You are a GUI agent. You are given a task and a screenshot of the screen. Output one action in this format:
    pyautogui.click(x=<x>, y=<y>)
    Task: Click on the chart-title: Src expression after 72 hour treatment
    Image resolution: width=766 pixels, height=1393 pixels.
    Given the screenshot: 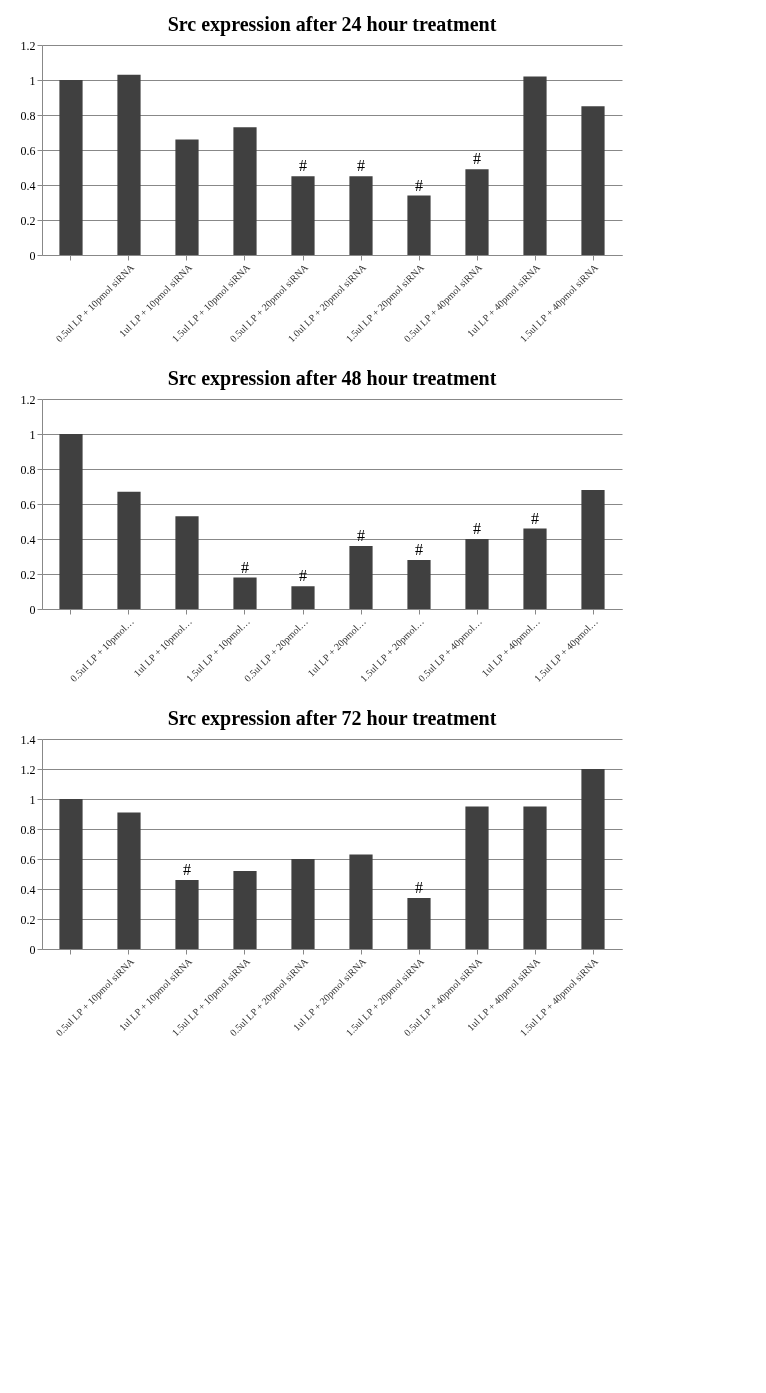 What is the action you would take?
    pyautogui.click(x=332, y=718)
    